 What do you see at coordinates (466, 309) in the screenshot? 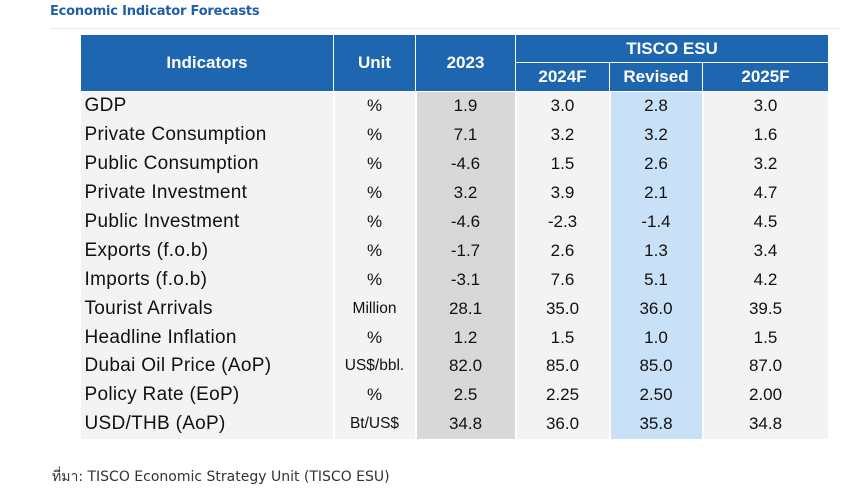
I see `value-2023: 28.1` at bounding box center [466, 309].